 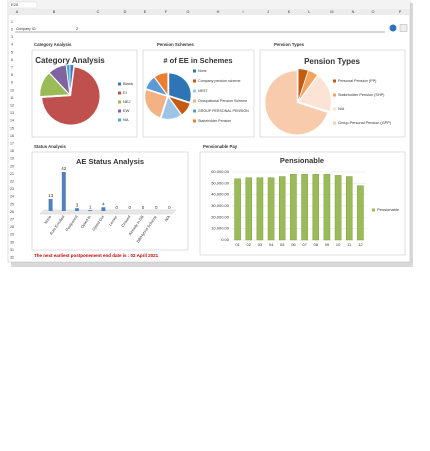 What do you see at coordinates (12, 121) in the screenshot?
I see `row-header: 14` at bounding box center [12, 121].